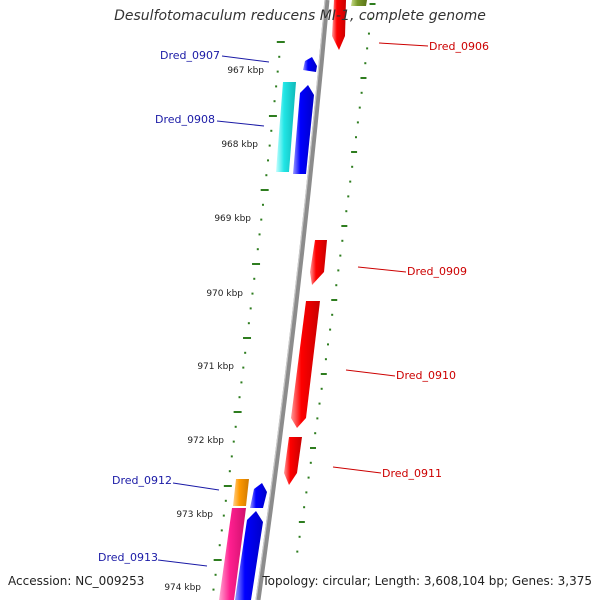 This screenshot has width=600, height=600. Describe the element at coordinates (359, 3) in the screenshot. I see `gene-arrow-olive` at that location.